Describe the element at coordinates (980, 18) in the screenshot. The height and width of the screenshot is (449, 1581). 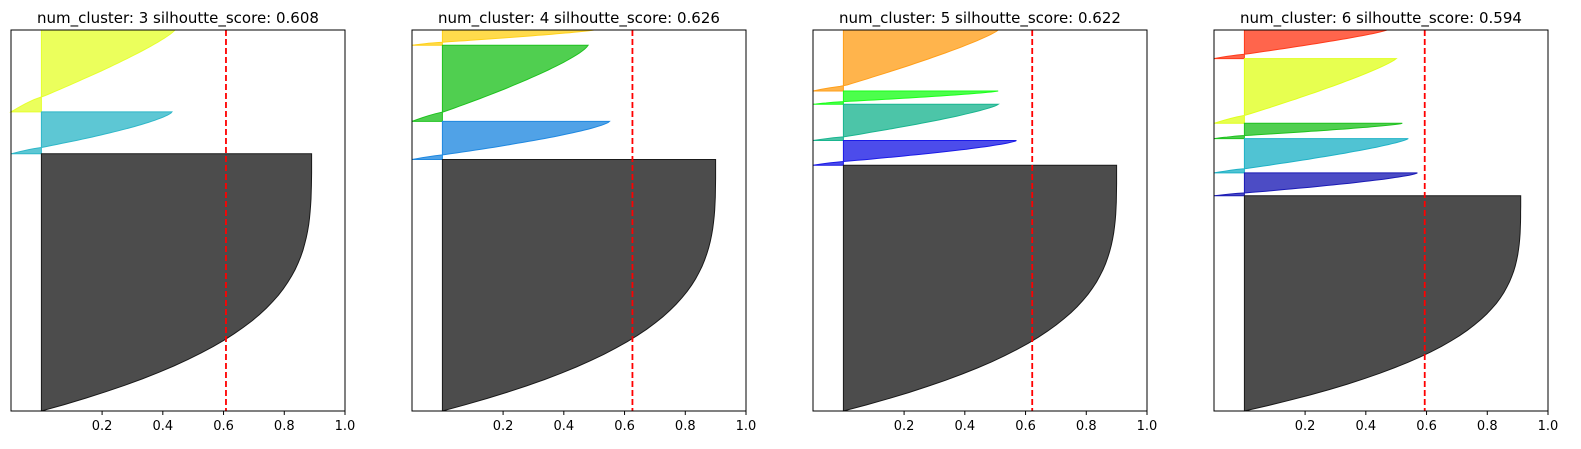
I see `panel-title: num_cluster: 5 silhoutte_score: 0.622` at that location.